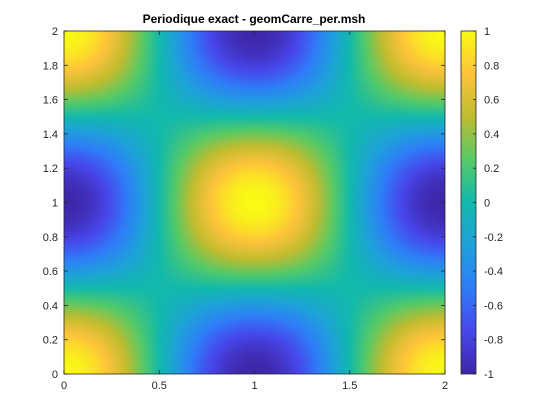 This screenshot has width=560, height=420. I want to click on colorbar-tick-label: 0.8, so click(491, 66).